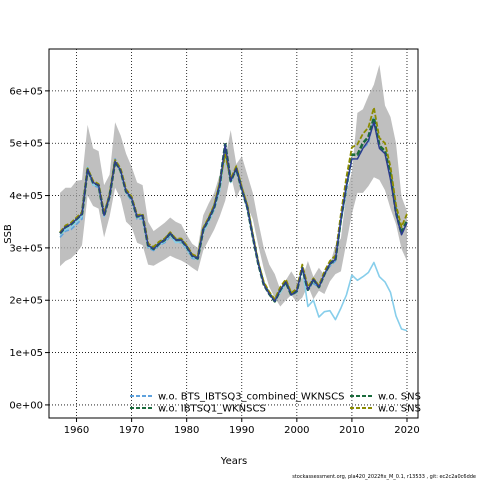 The height and width of the screenshot is (480, 480). What do you see at coordinates (186, 430) in the screenshot?
I see `x-tick-label: 1980` at bounding box center [186, 430].